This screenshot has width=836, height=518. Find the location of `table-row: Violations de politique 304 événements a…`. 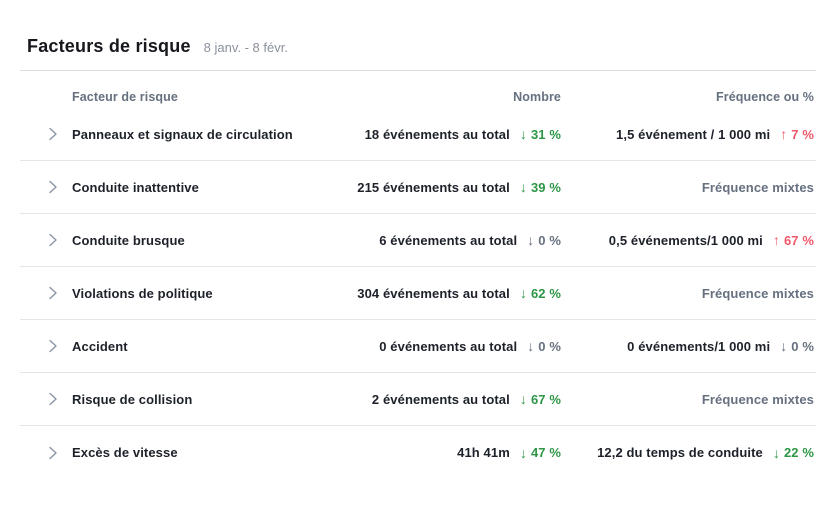

table-row: Violations de politique 304 événements a… is located at coordinates (418, 293).